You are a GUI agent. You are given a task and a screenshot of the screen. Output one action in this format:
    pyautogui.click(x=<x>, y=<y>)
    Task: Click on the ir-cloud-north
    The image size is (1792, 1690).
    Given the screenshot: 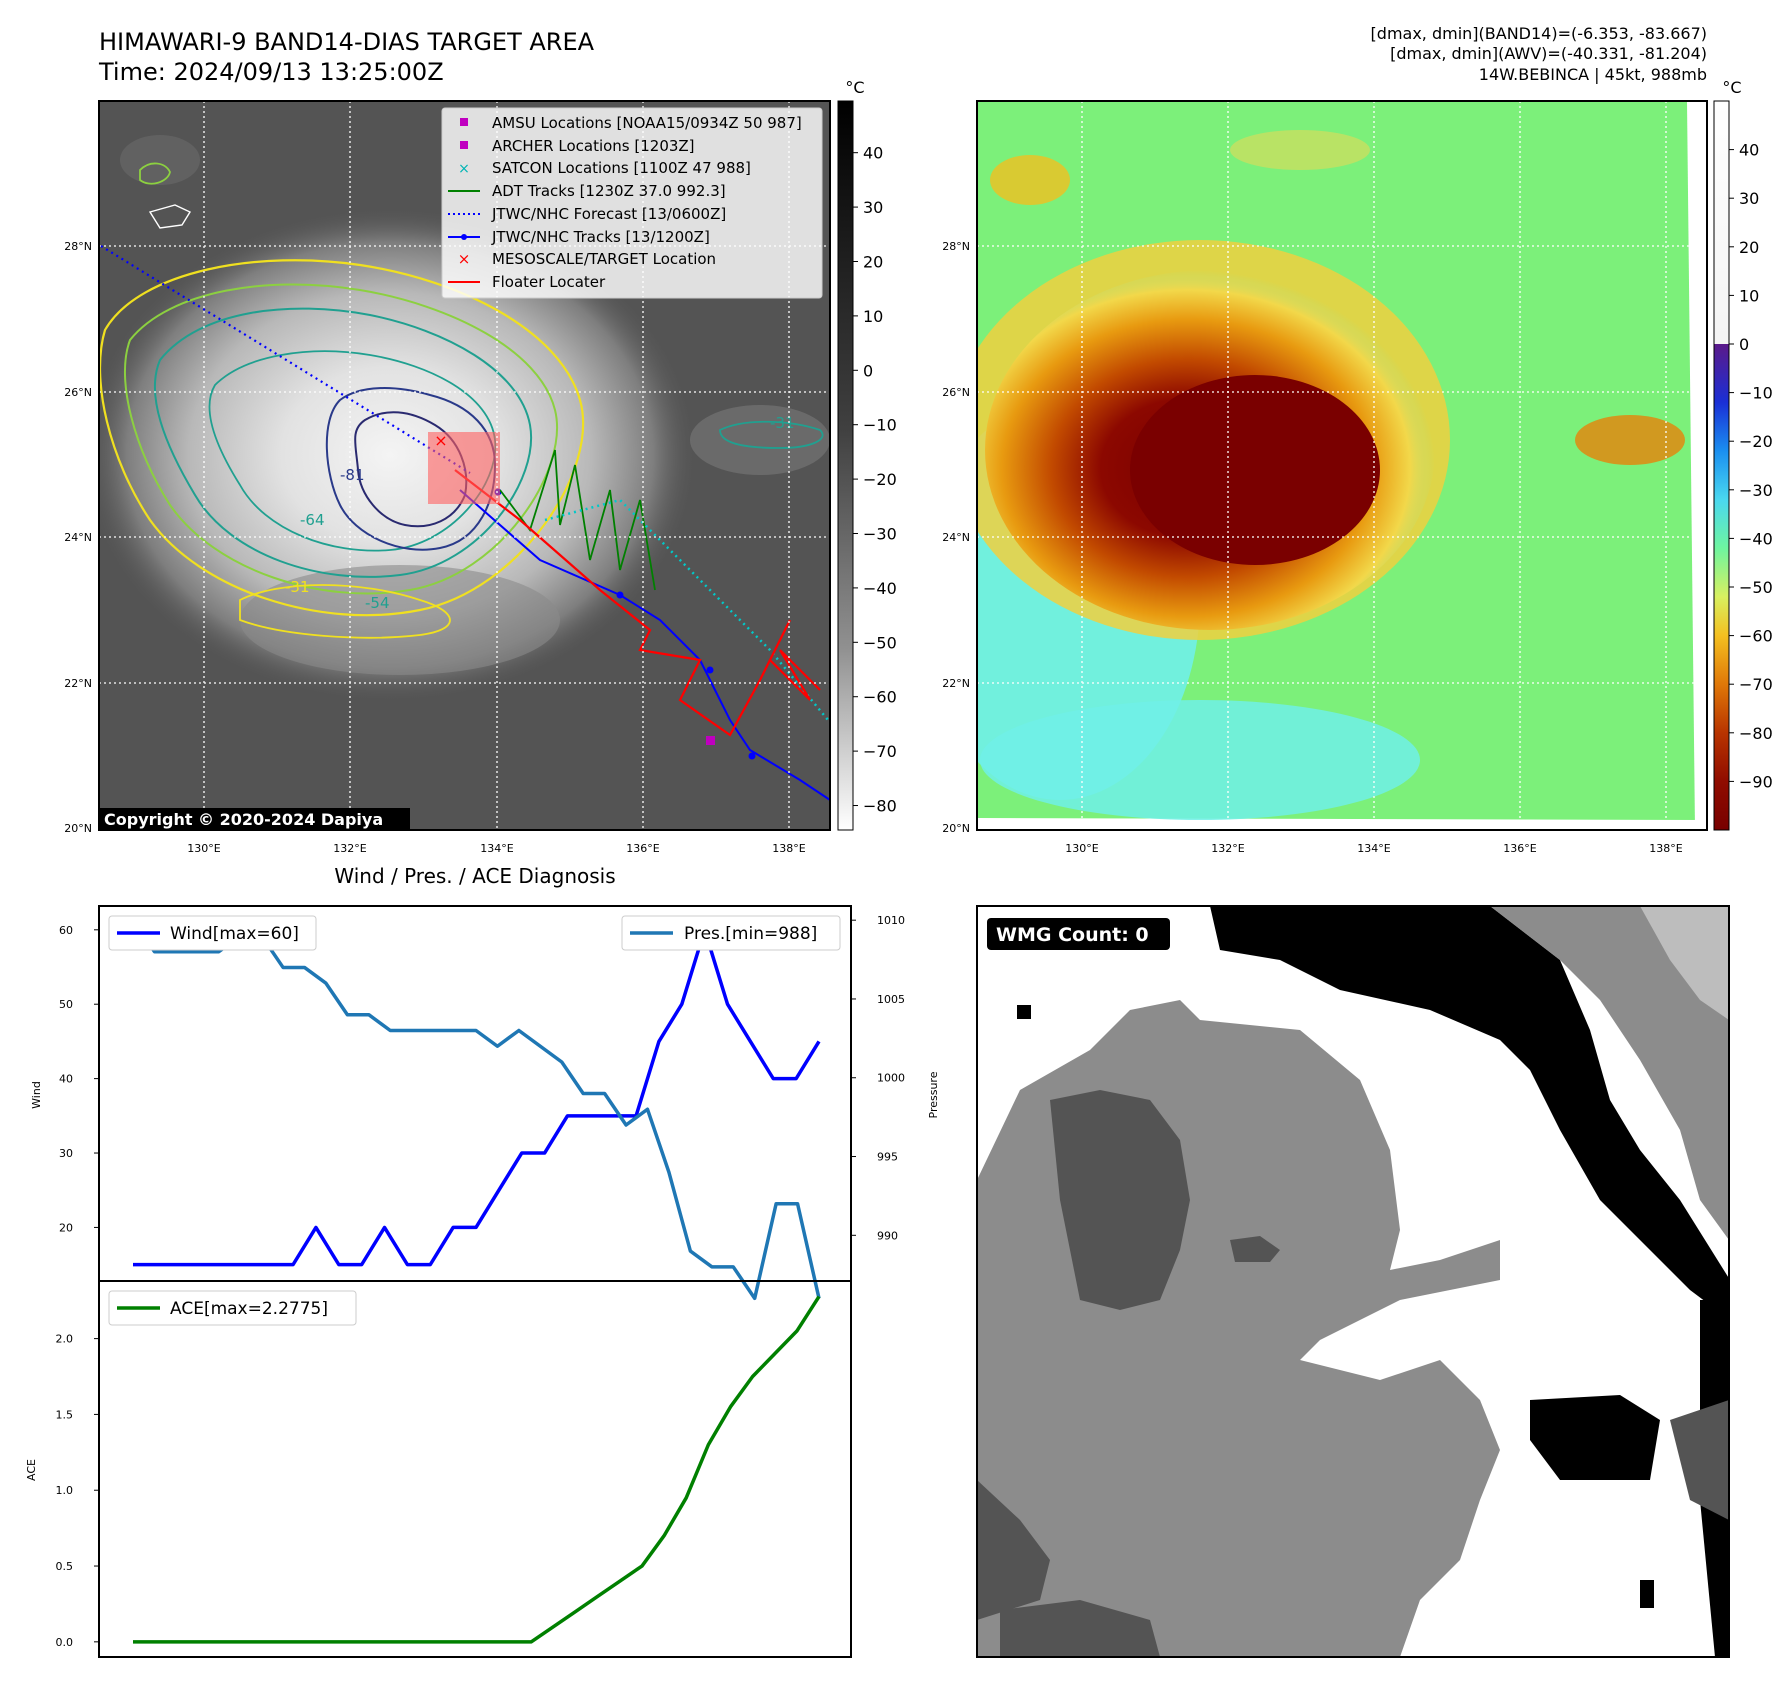 What is the action you would take?
    pyautogui.click(x=160, y=160)
    